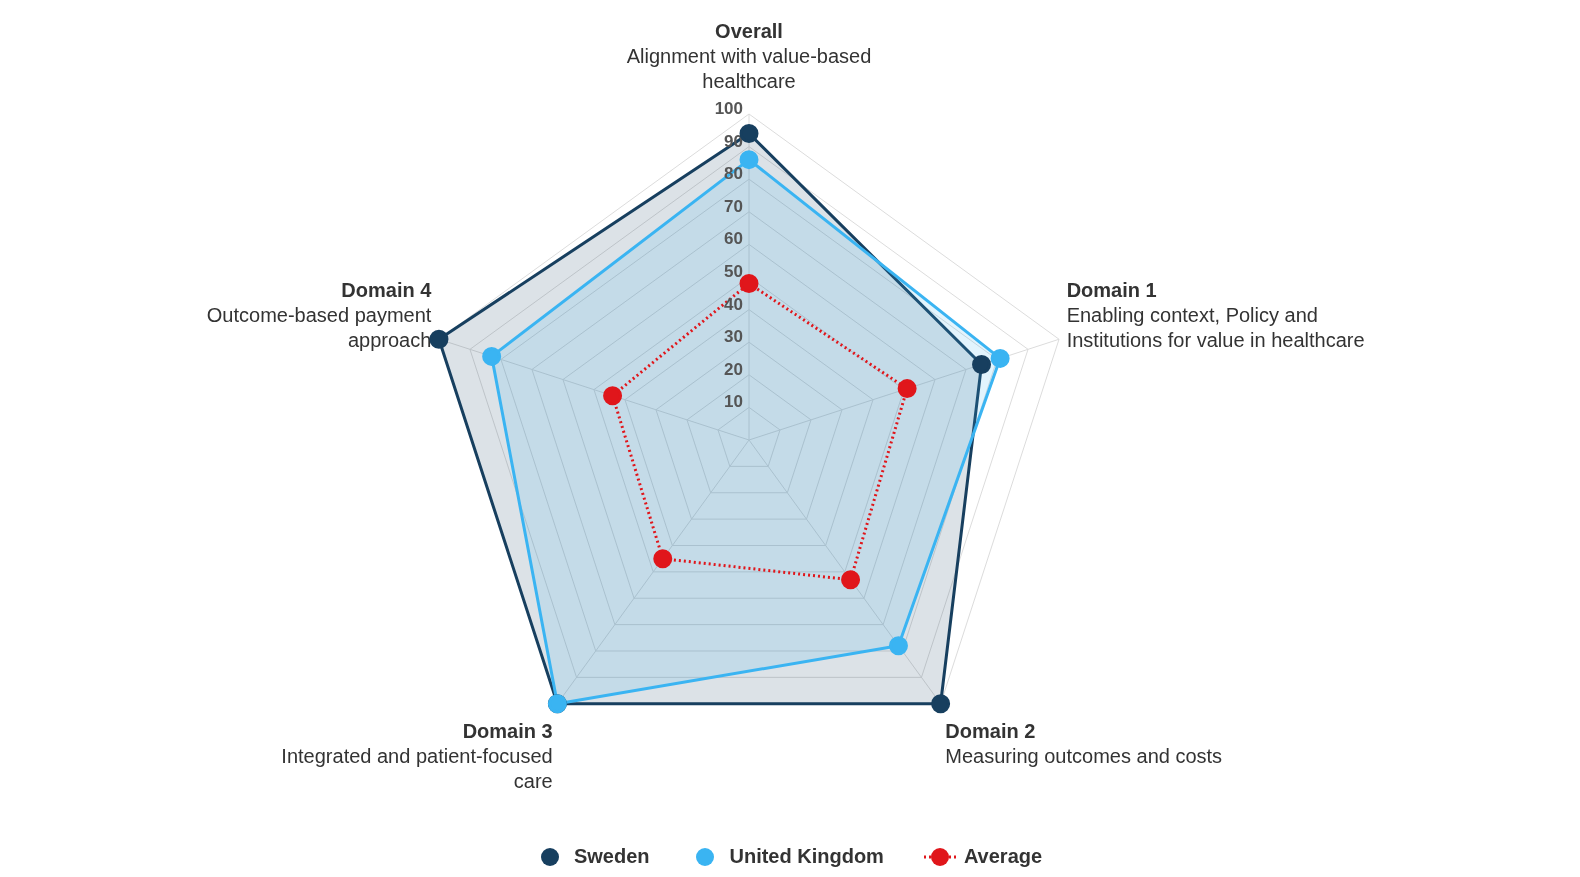 The height and width of the screenshot is (877, 1580). What do you see at coordinates (733, 304) in the screenshot?
I see `y-tick-label: 40` at bounding box center [733, 304].